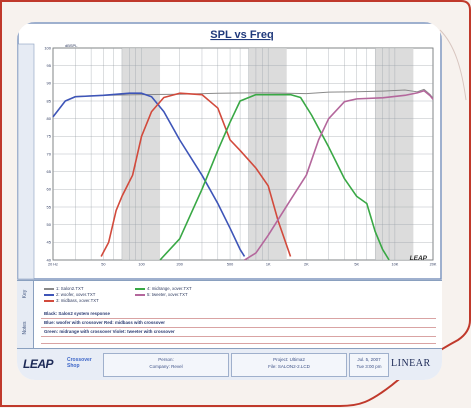  Describe the element at coordinates (53, 265) in the screenshot. I see `x-tick-label: 20 Hz` at that location.